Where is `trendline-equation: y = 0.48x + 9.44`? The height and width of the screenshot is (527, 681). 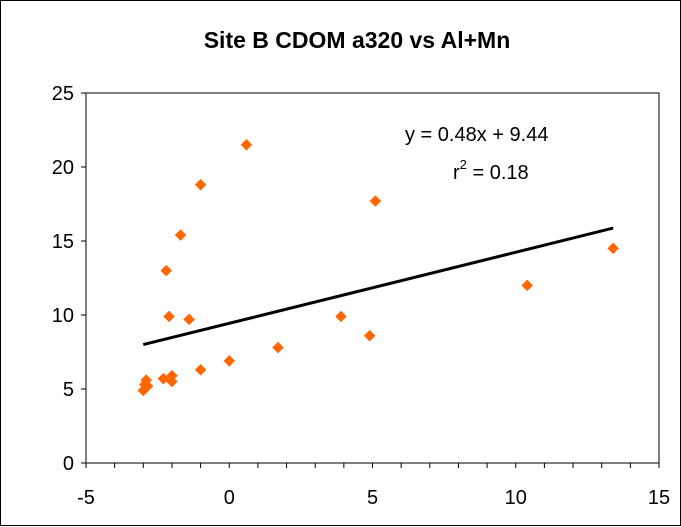
trendline-equation: y = 0.48x + 9.44 is located at coordinates (476, 135).